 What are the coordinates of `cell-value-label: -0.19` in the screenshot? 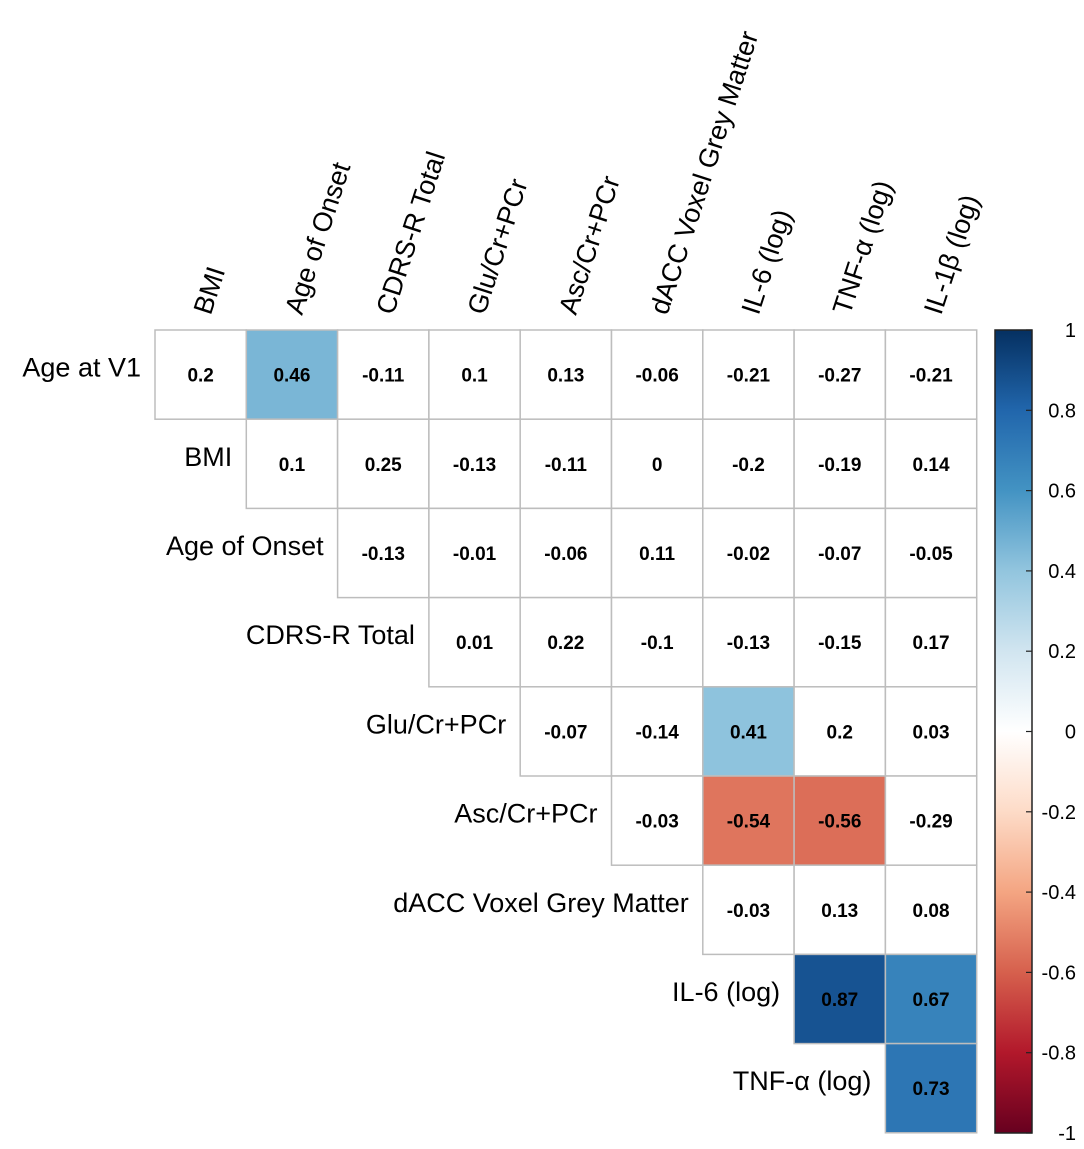 It's located at (839, 465).